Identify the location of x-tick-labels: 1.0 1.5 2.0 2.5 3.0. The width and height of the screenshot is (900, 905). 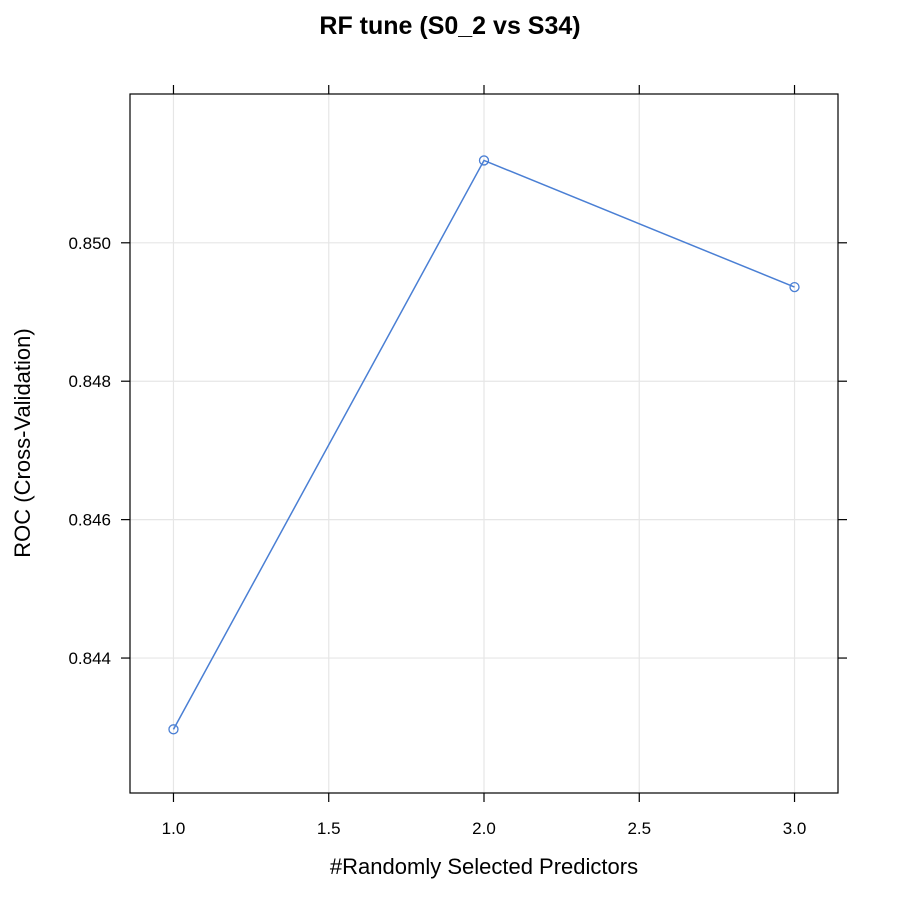
(484, 828).